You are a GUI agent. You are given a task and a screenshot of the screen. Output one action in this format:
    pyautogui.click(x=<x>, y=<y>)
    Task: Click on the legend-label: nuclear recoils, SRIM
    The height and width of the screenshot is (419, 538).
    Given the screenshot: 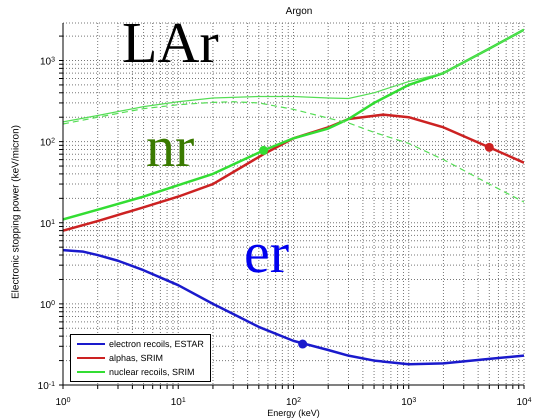 What is the action you would take?
    pyautogui.click(x=152, y=372)
    